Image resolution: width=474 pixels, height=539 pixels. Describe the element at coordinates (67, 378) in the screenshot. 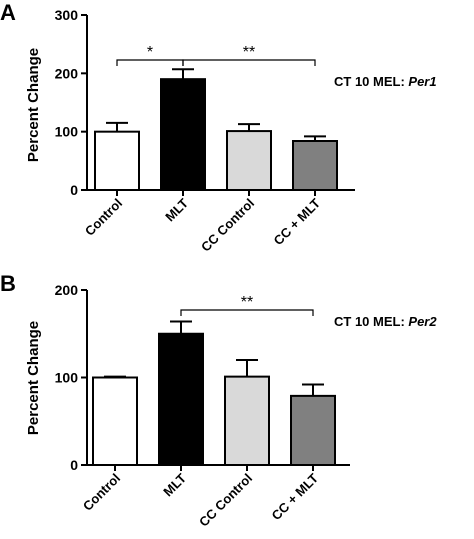

I see `panel-b-y-tick-label: 100` at that location.